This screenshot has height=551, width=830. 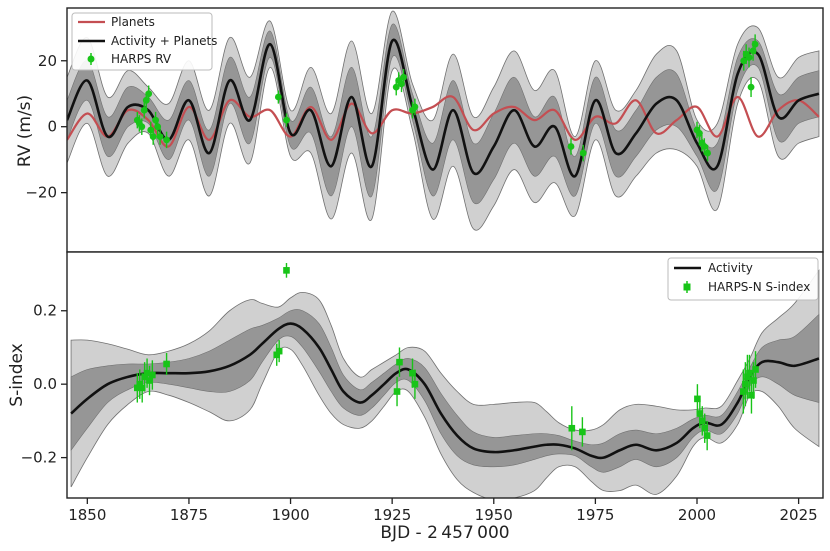 What do you see at coordinates (697, 515) in the screenshot?
I see `bottom-xtick-label-6: 2000` at bounding box center [697, 515].